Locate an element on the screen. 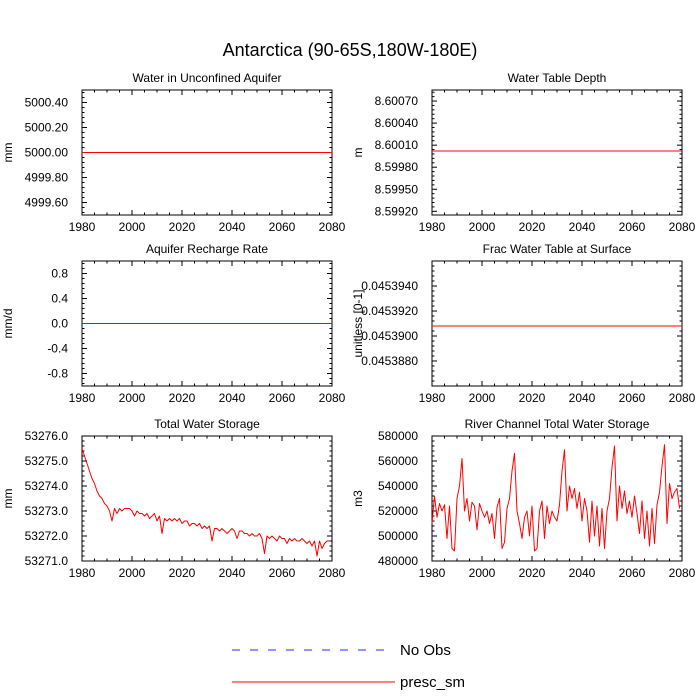 This screenshot has width=700, height=700. panel-title: Water Table Depth is located at coordinates (557, 78).